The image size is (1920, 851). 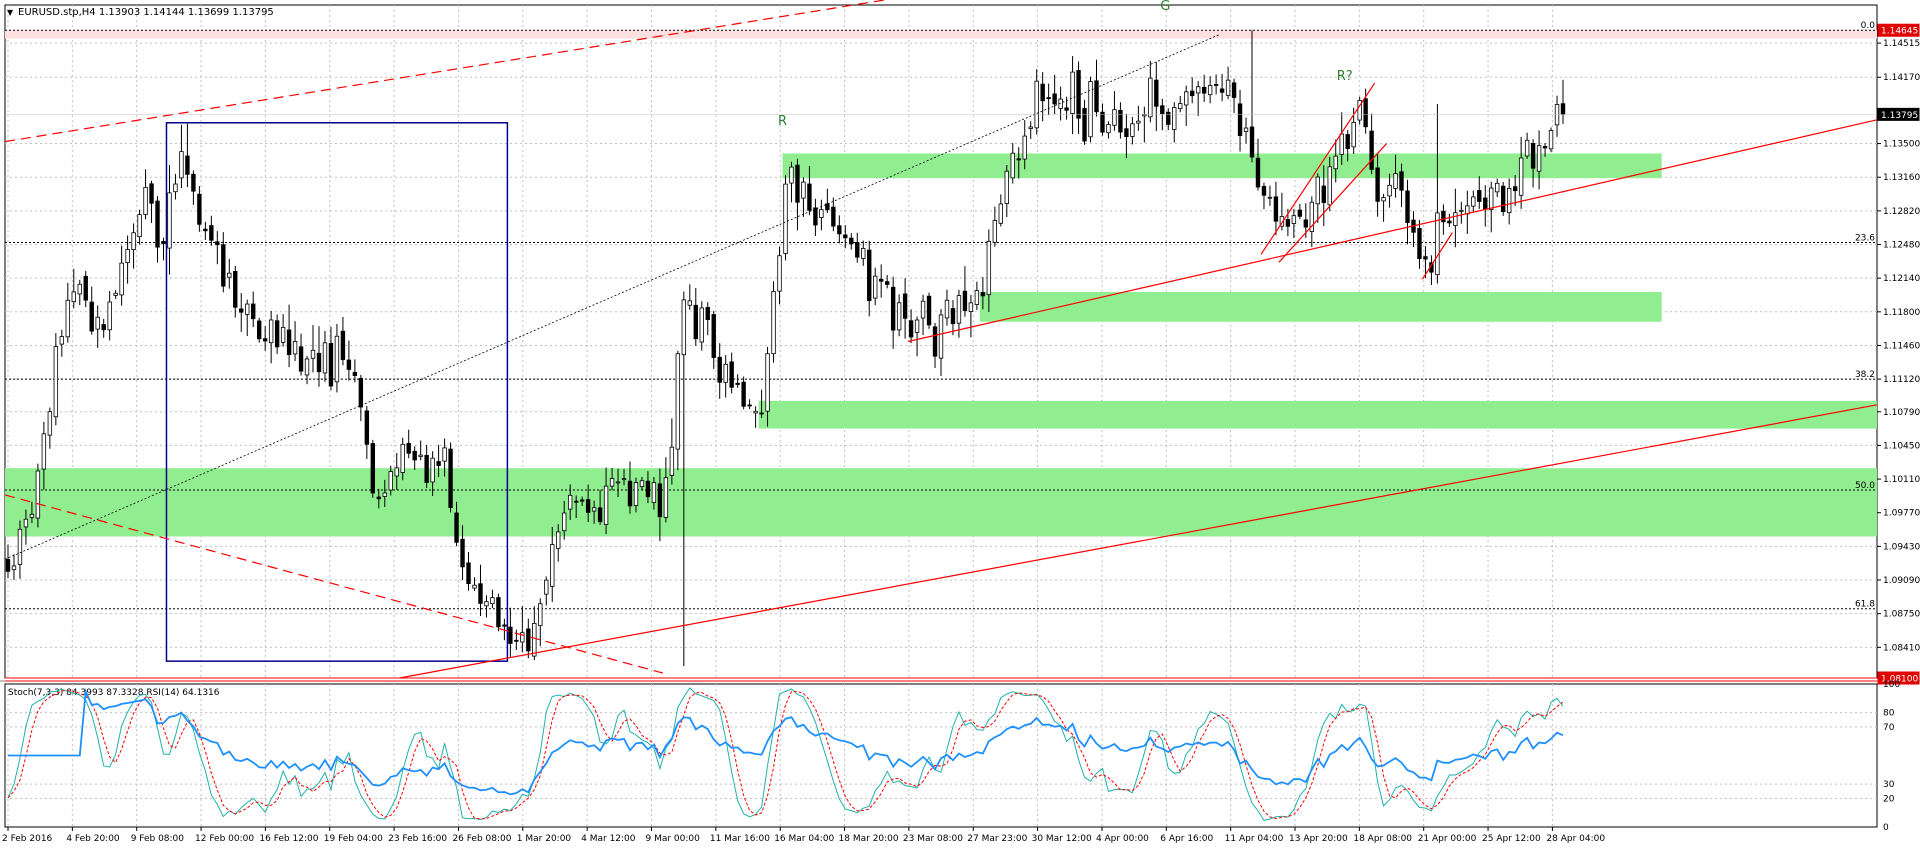 What do you see at coordinates (1320, 307) in the screenshot?
I see `support-resistance-zone` at bounding box center [1320, 307].